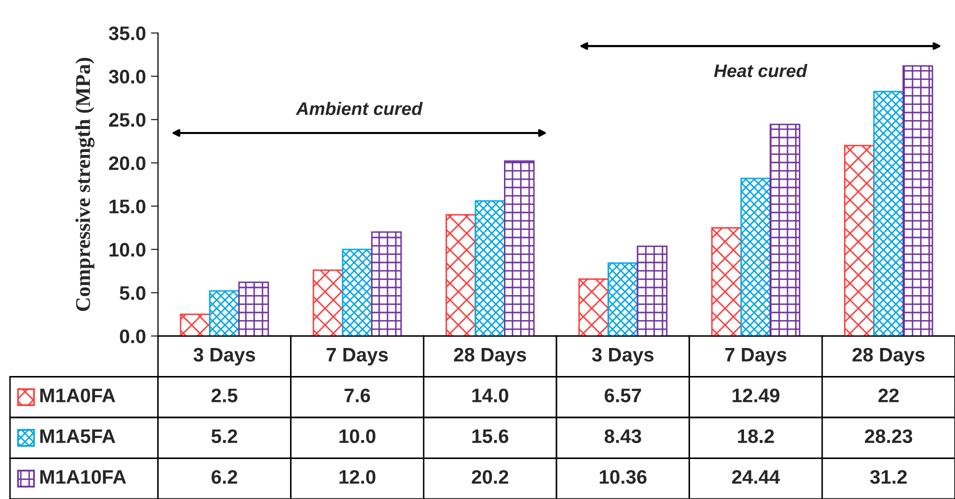  Describe the element at coordinates (127, 163) in the screenshot. I see `y-tick-label: 20.0` at that location.